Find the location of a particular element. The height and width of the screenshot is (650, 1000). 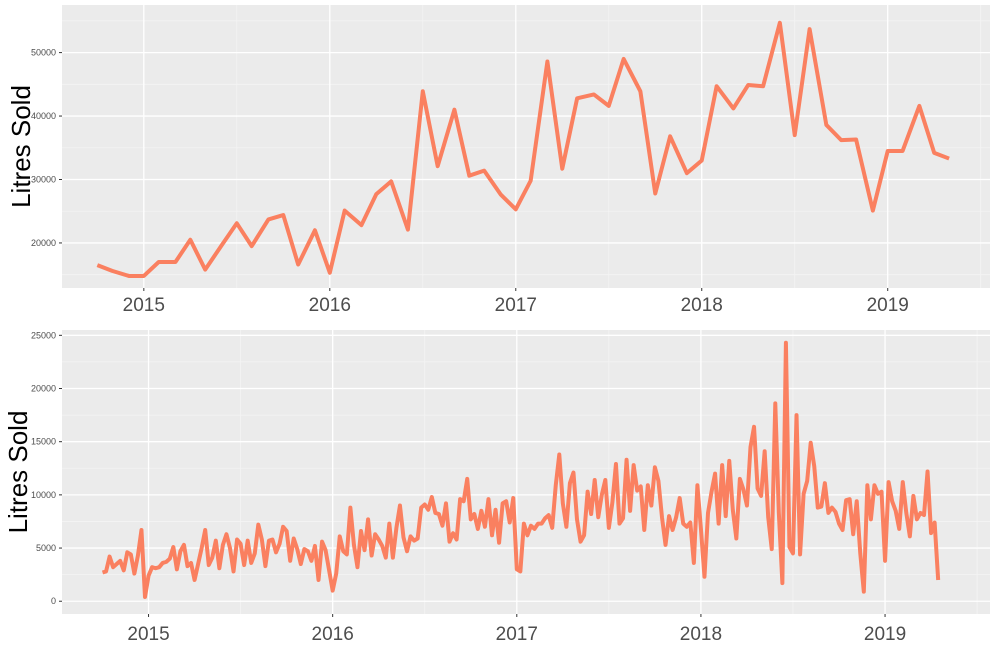

monthly-x-tick-label: 2017 is located at coordinates (516, 305).